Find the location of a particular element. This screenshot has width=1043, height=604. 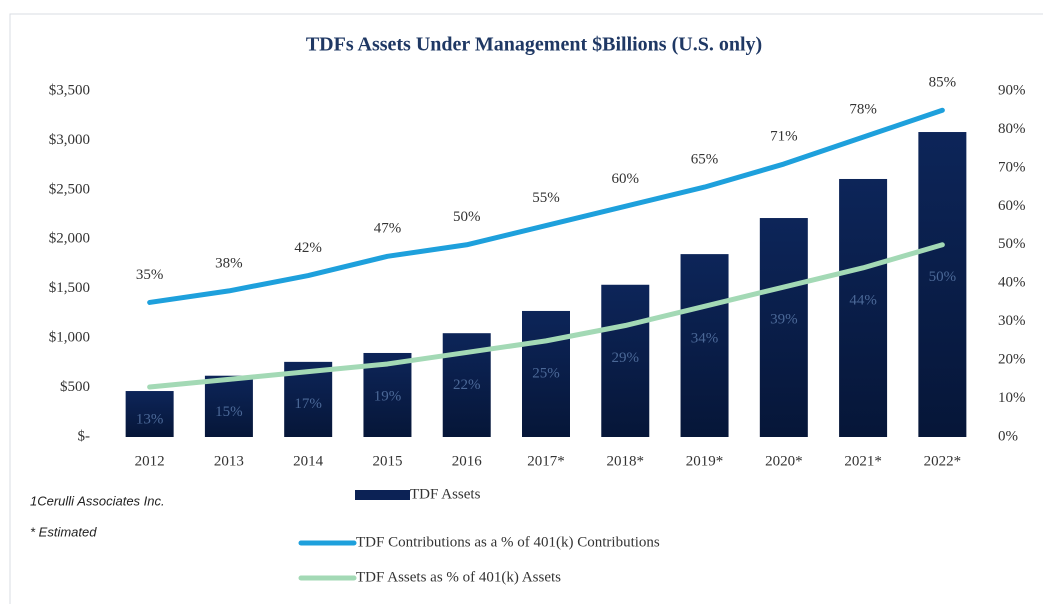

data-label: 15% is located at coordinates (229, 412).